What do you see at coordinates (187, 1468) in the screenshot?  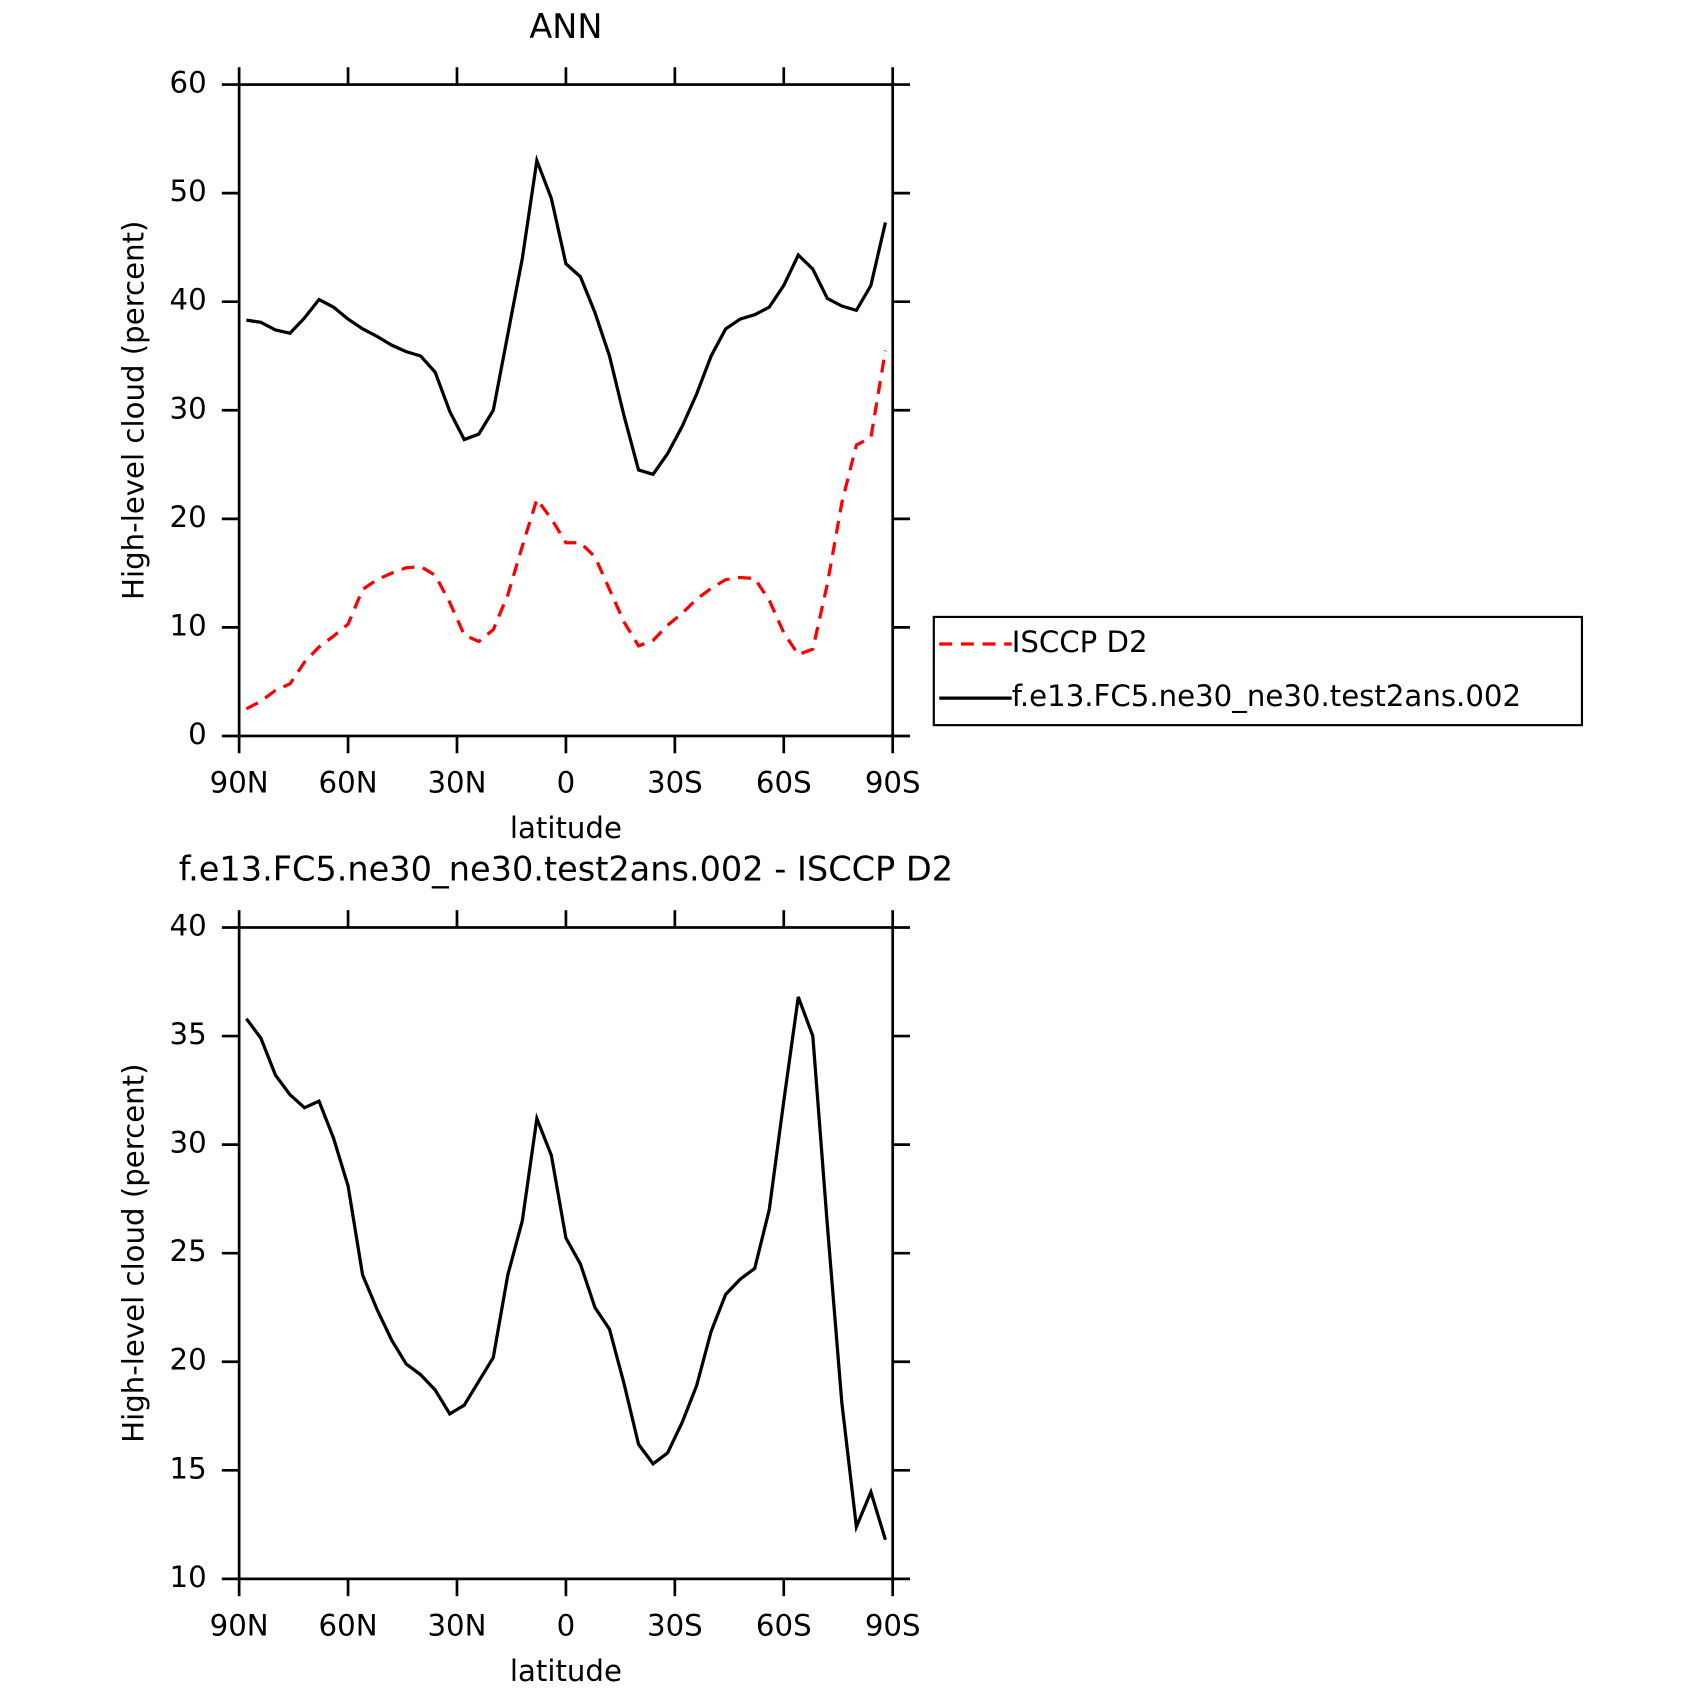 I see `y-tick-label: 15` at bounding box center [187, 1468].